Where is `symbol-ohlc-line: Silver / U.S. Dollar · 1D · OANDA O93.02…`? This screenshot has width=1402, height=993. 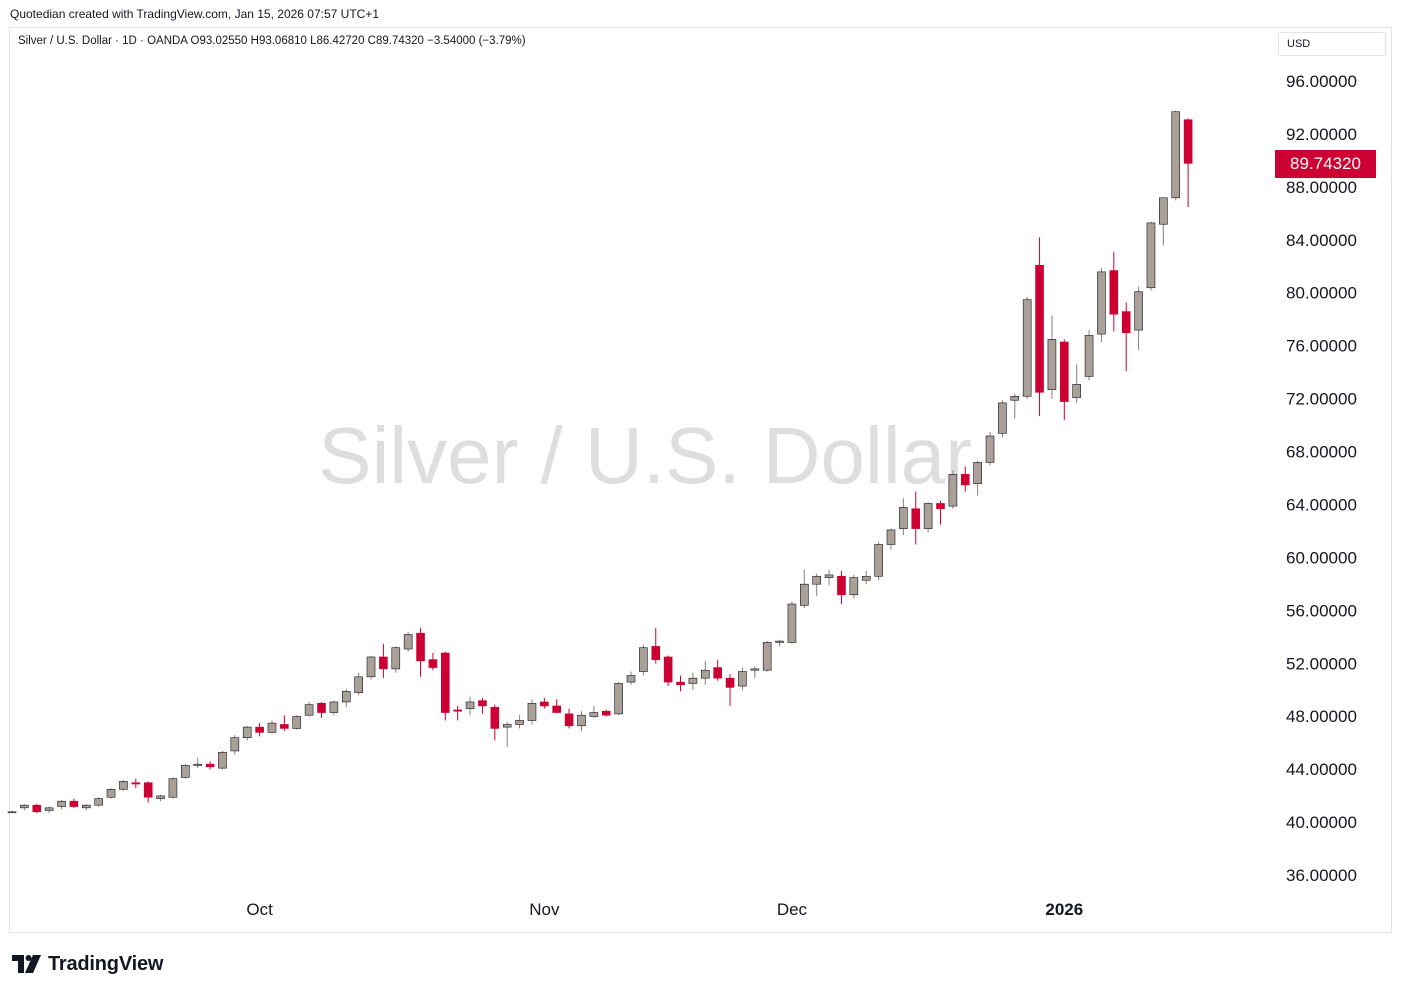
symbol-ohlc-line: Silver / U.S. Dollar · 1D · OANDA O93.02… is located at coordinates (272, 41).